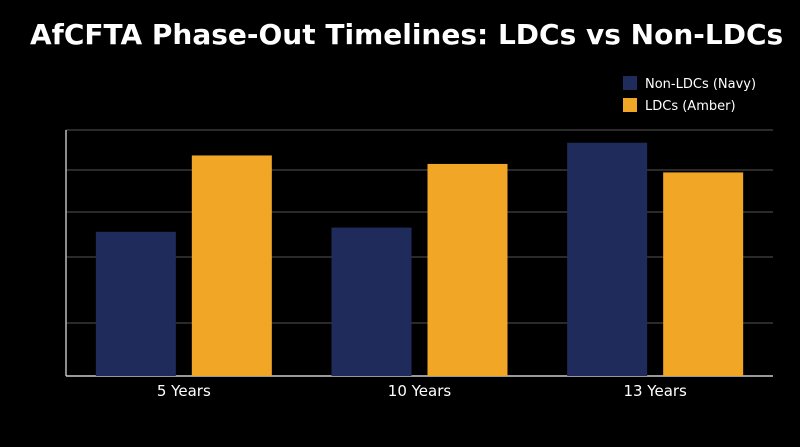 Image resolution: width=800 pixels, height=447 pixels. I want to click on x-tick-label: 5 Years, so click(184, 391).